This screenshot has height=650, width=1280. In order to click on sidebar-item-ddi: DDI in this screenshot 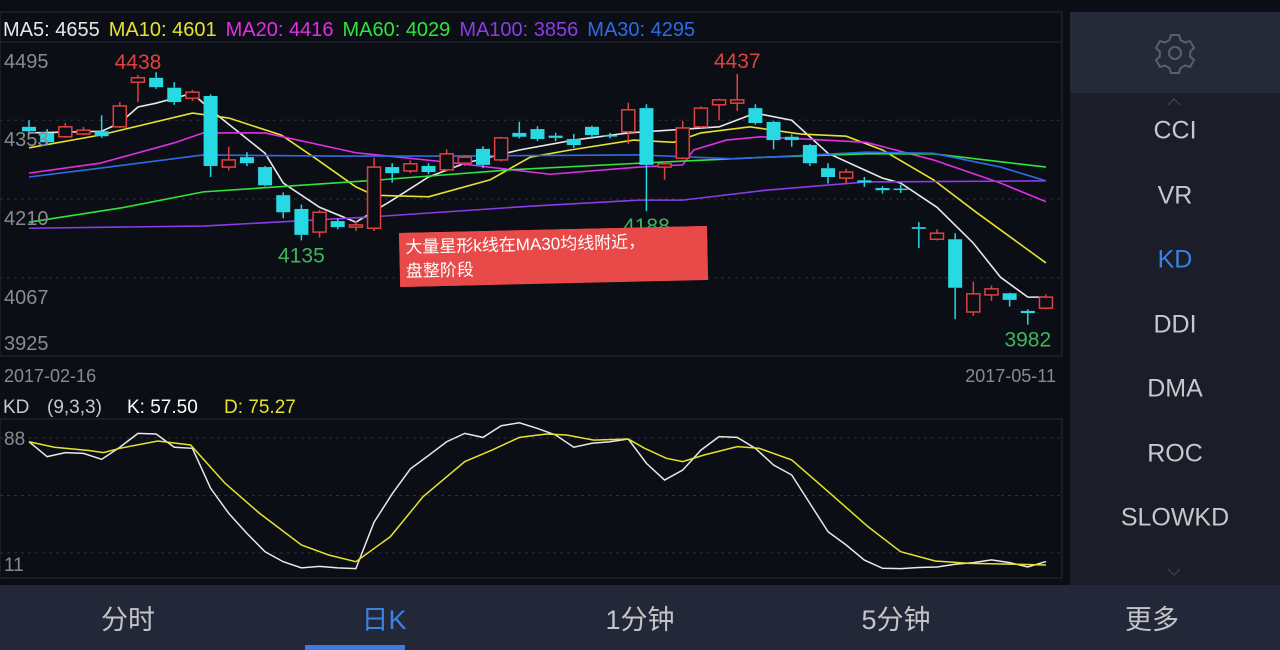, I will do `click(1175, 324)`.